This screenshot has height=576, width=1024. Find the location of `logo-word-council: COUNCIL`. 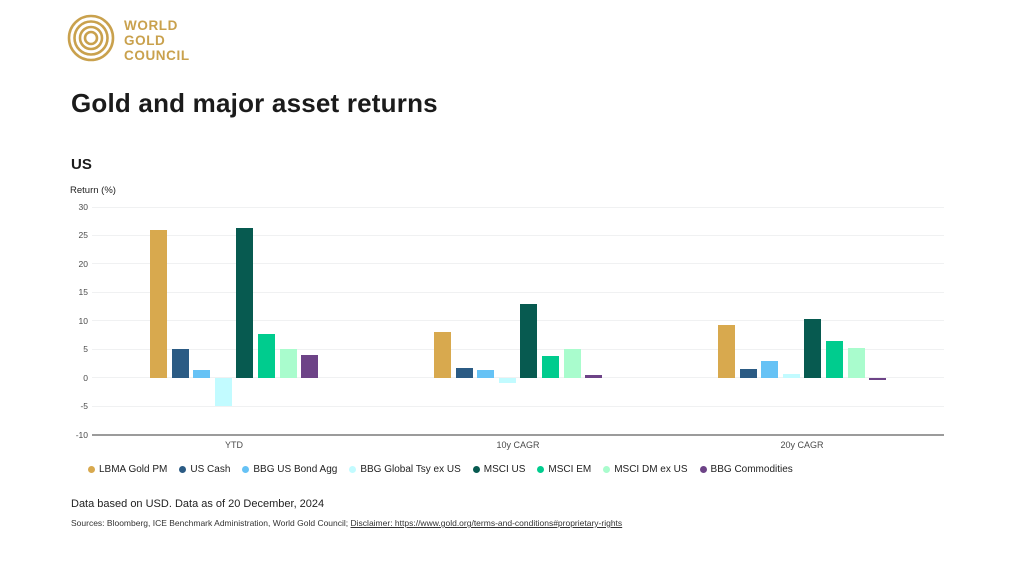

logo-word-council: COUNCIL is located at coordinates (157, 55).